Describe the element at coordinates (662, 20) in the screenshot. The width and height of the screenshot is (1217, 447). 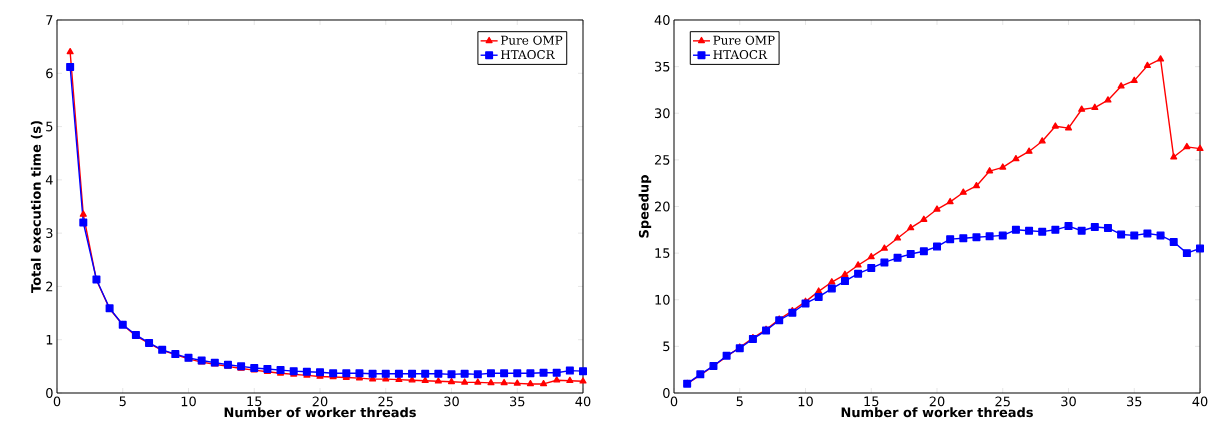
I see `y-tick-label: 40` at that location.